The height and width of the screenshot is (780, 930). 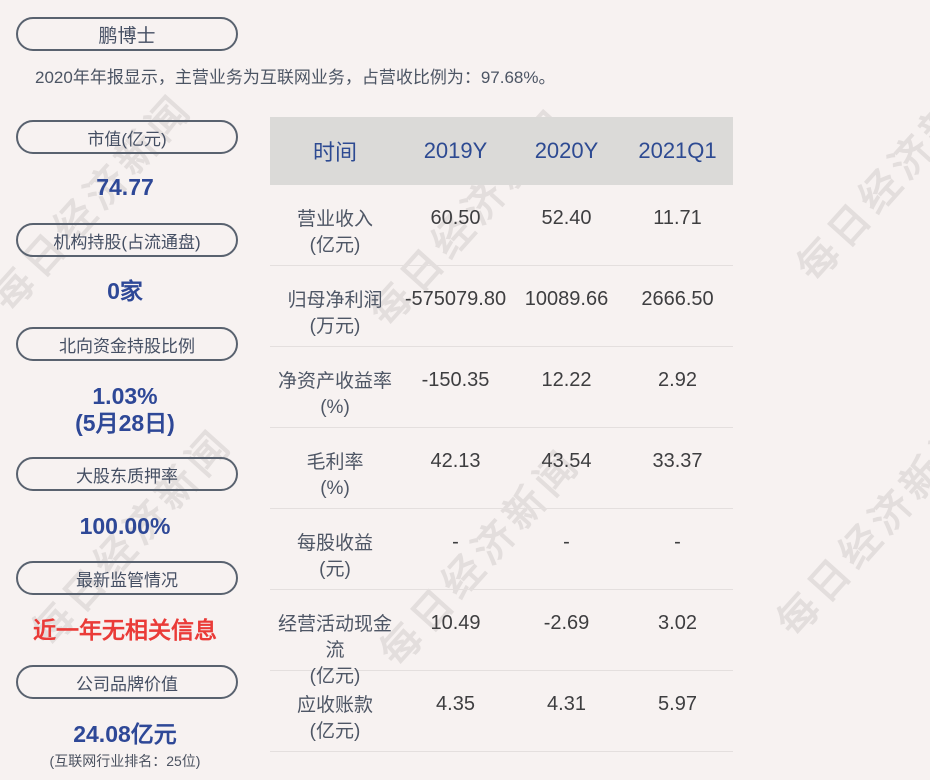 I want to click on sidebar-value: 近一年无相关信息, so click(x=125, y=630).